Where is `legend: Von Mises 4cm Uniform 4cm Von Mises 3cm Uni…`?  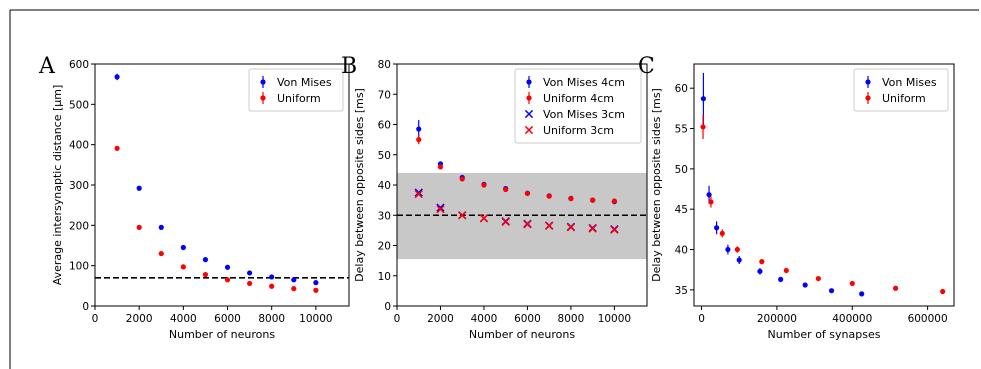 legend: Von Mises 4cm Uniform 4cm Von Mises 3cm Uni… is located at coordinates (578, 106).